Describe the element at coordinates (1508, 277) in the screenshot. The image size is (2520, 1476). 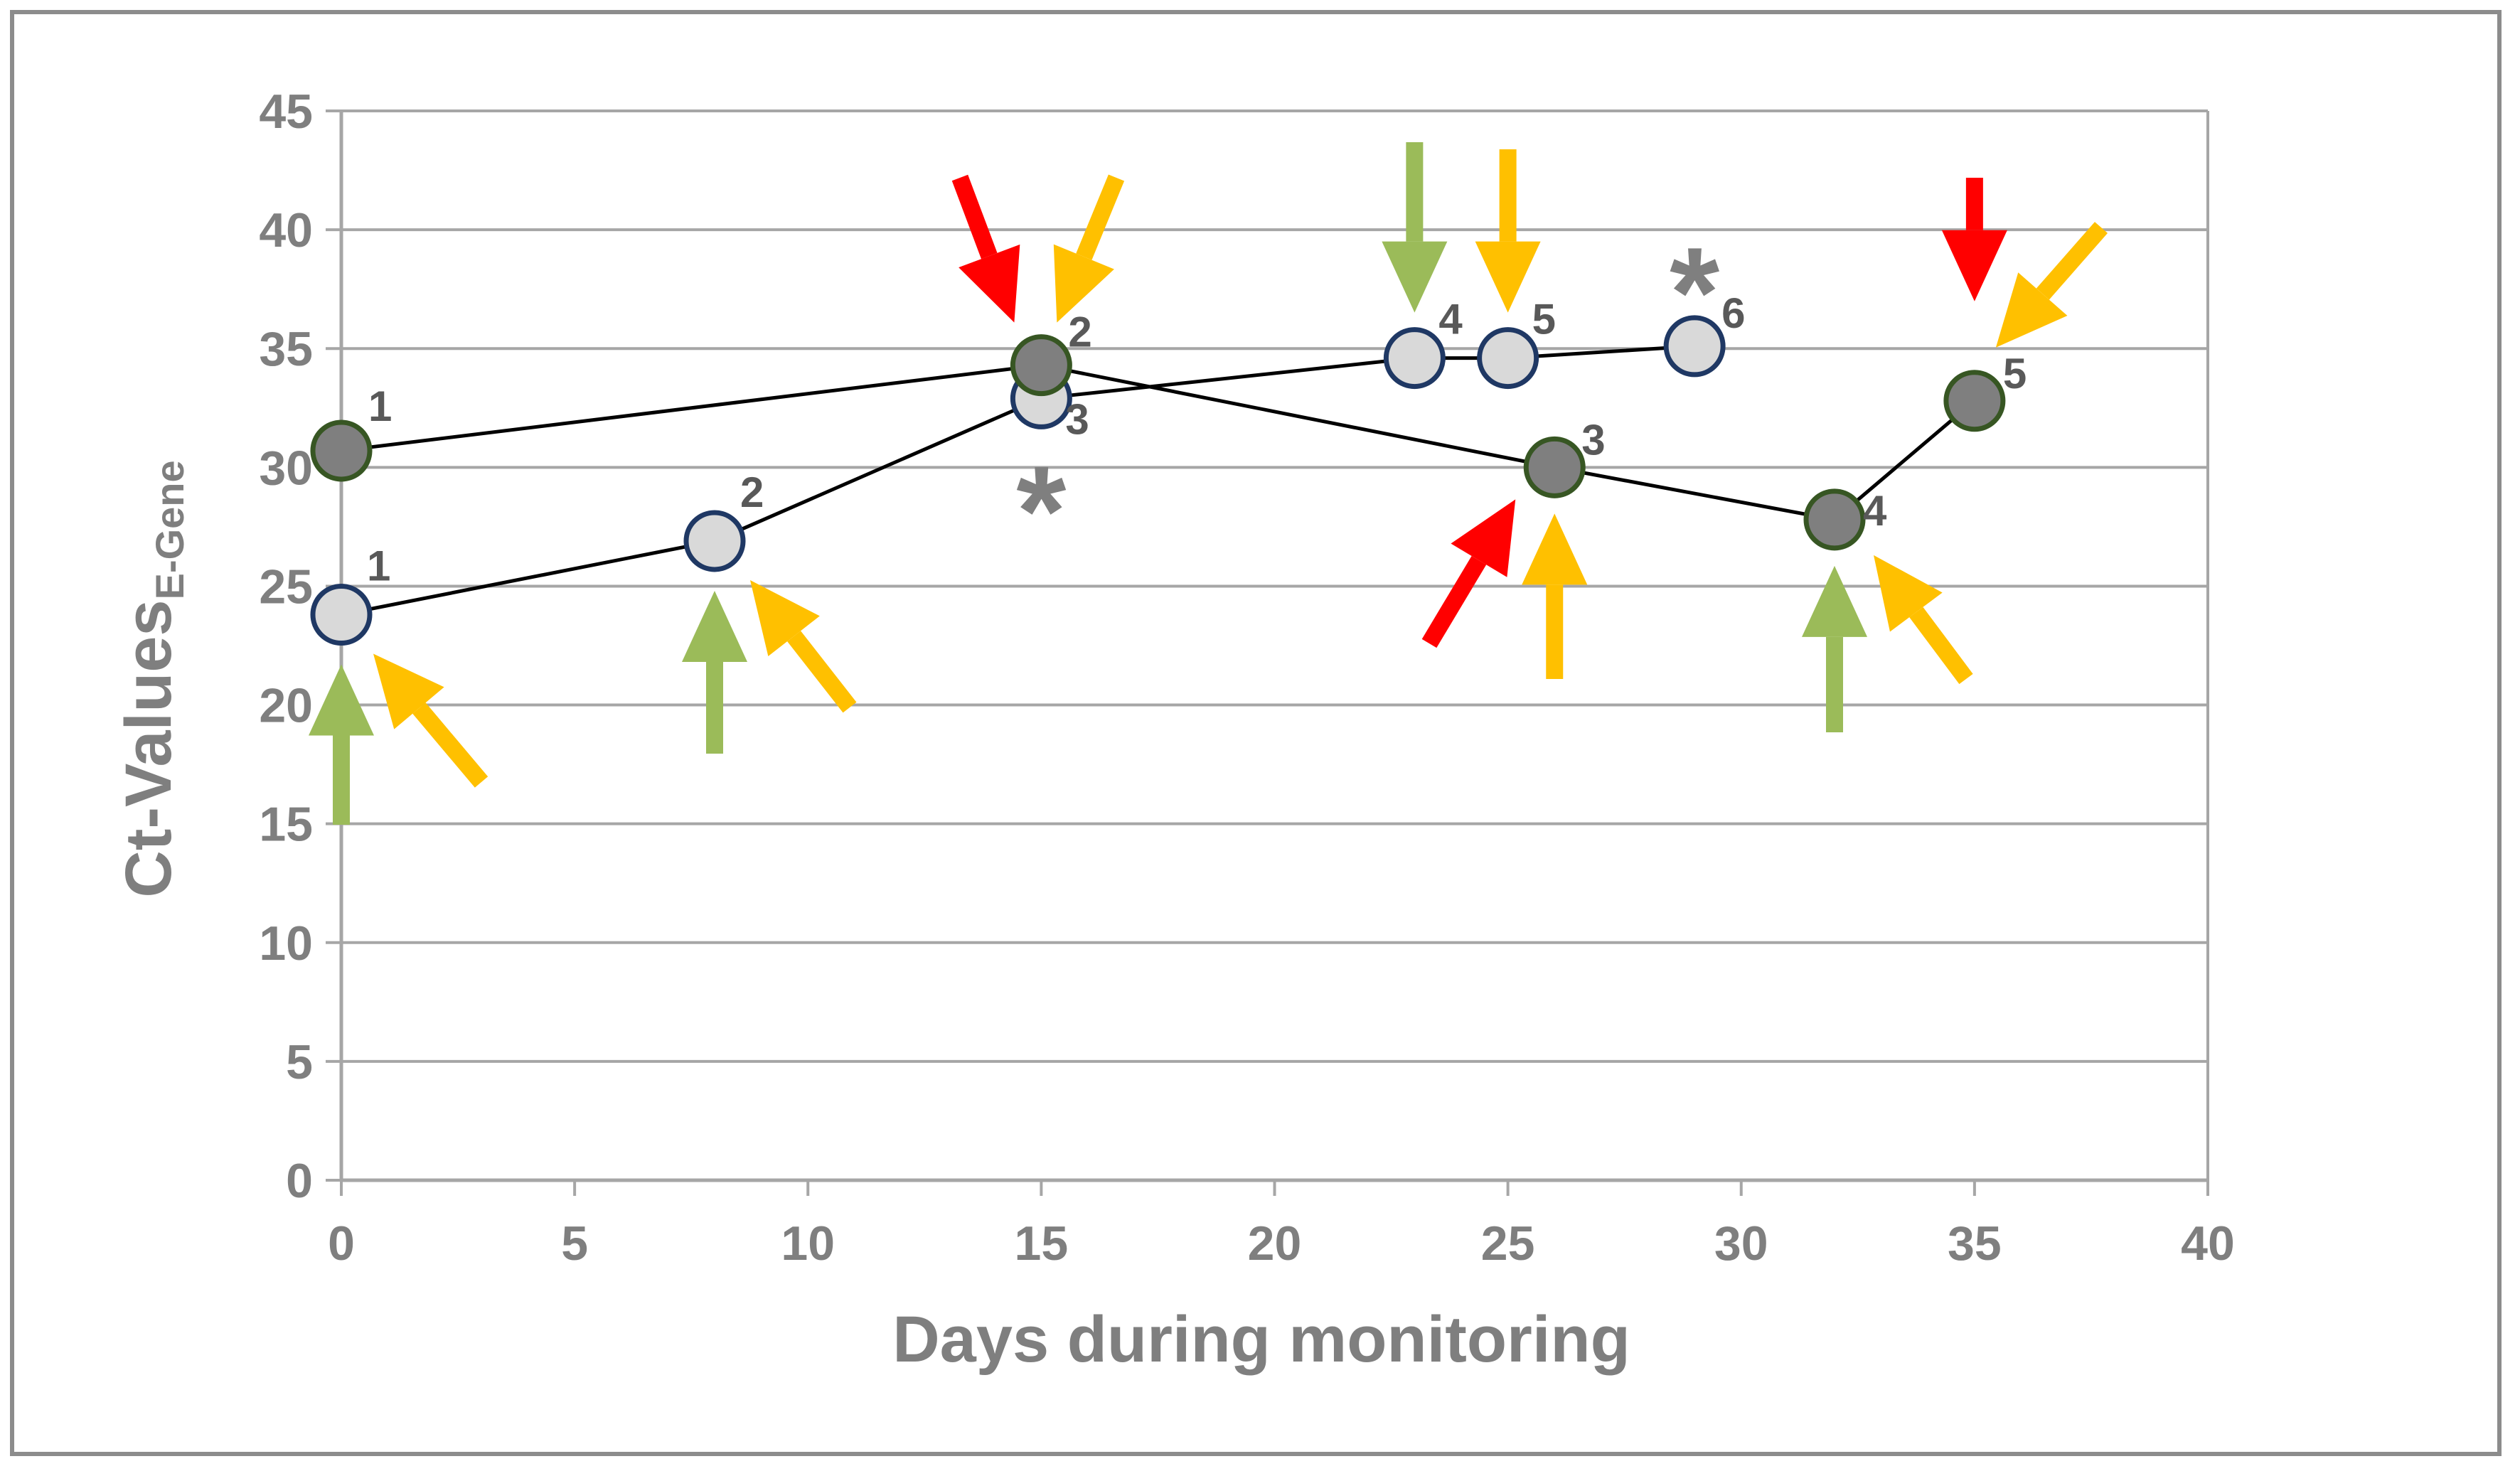
I see `arrow-yellow-light-5-head` at that location.